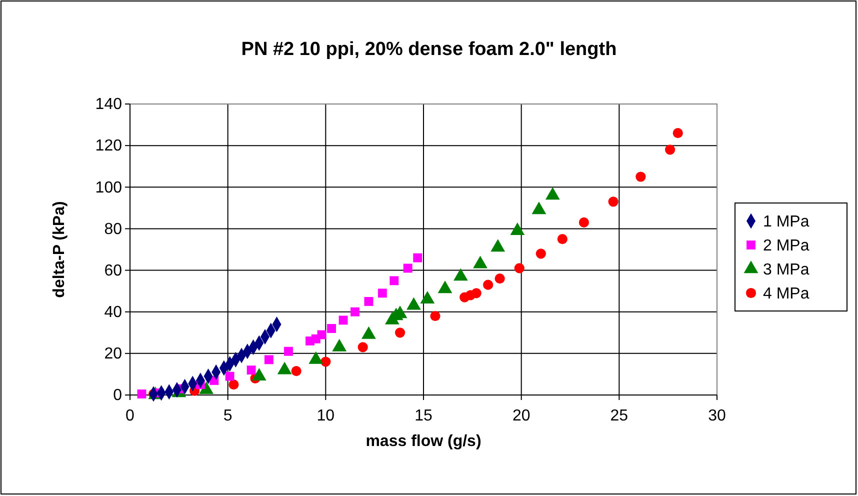 This screenshot has height=496, width=858. Describe the element at coordinates (717, 416) in the screenshot. I see `x-tick-label: 30` at that location.